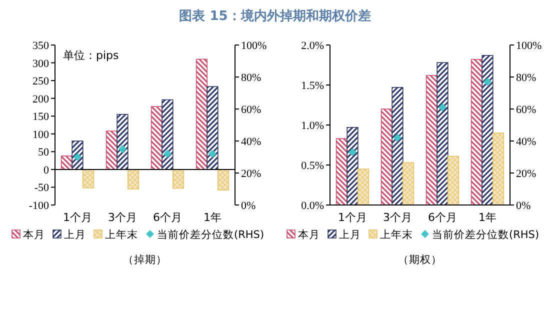  I want to click on x-axis-title: （掉期）, so click(145, 259).